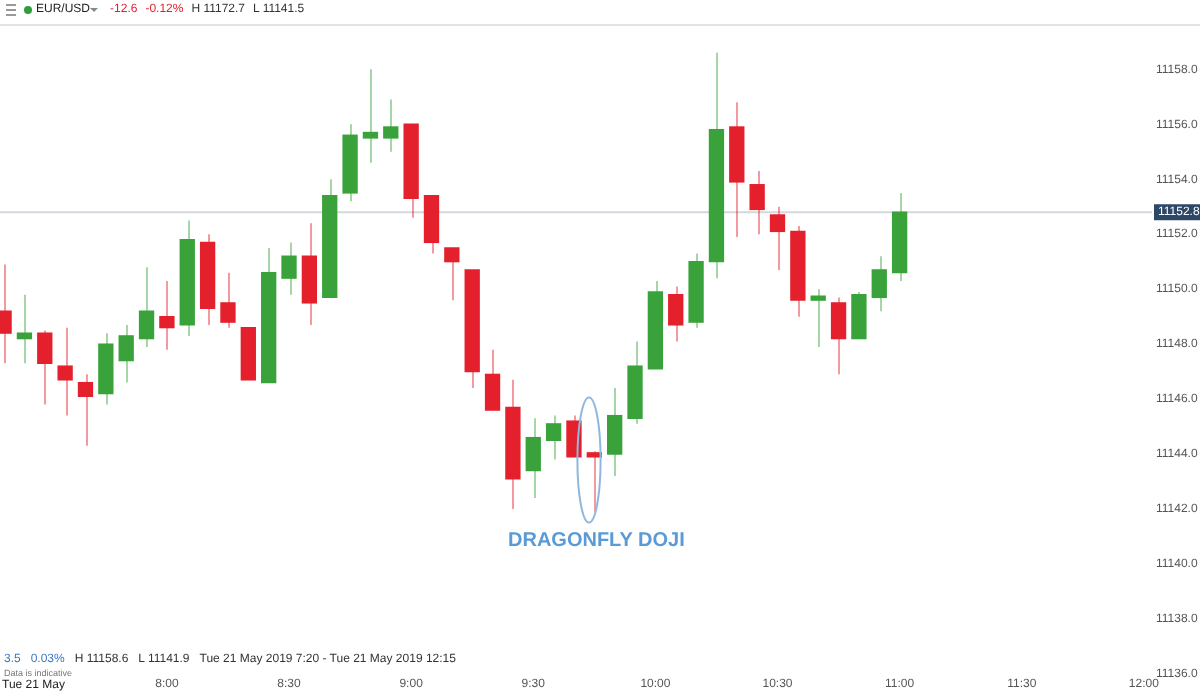 The width and height of the screenshot is (1200, 694). What do you see at coordinates (859, 315) in the screenshot?
I see `candlestick` at bounding box center [859, 315].